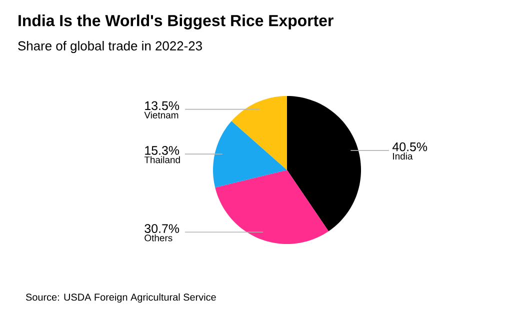 The image size is (509, 321). I want to click on data-label: 13.5%, so click(162, 105).